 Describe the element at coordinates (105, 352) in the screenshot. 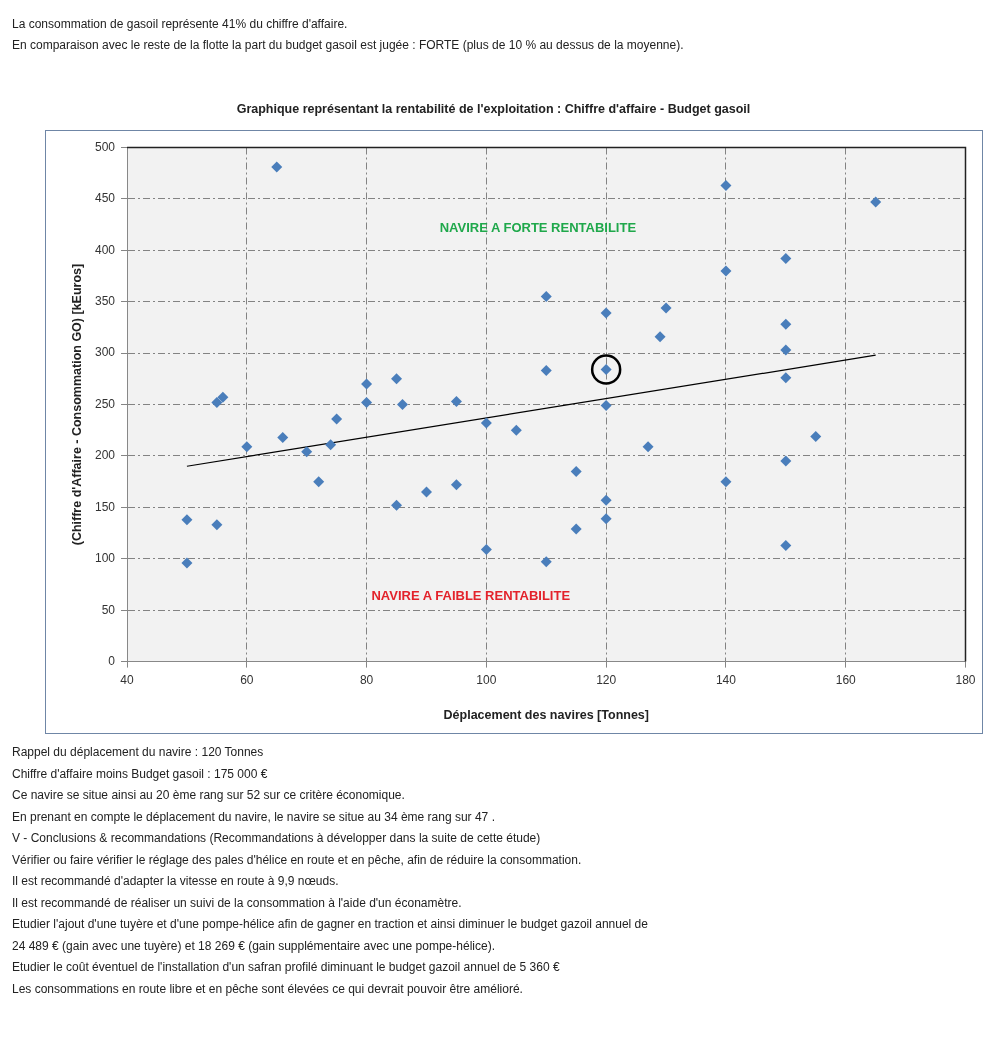

I see `y-tick-label: 300` at that location.